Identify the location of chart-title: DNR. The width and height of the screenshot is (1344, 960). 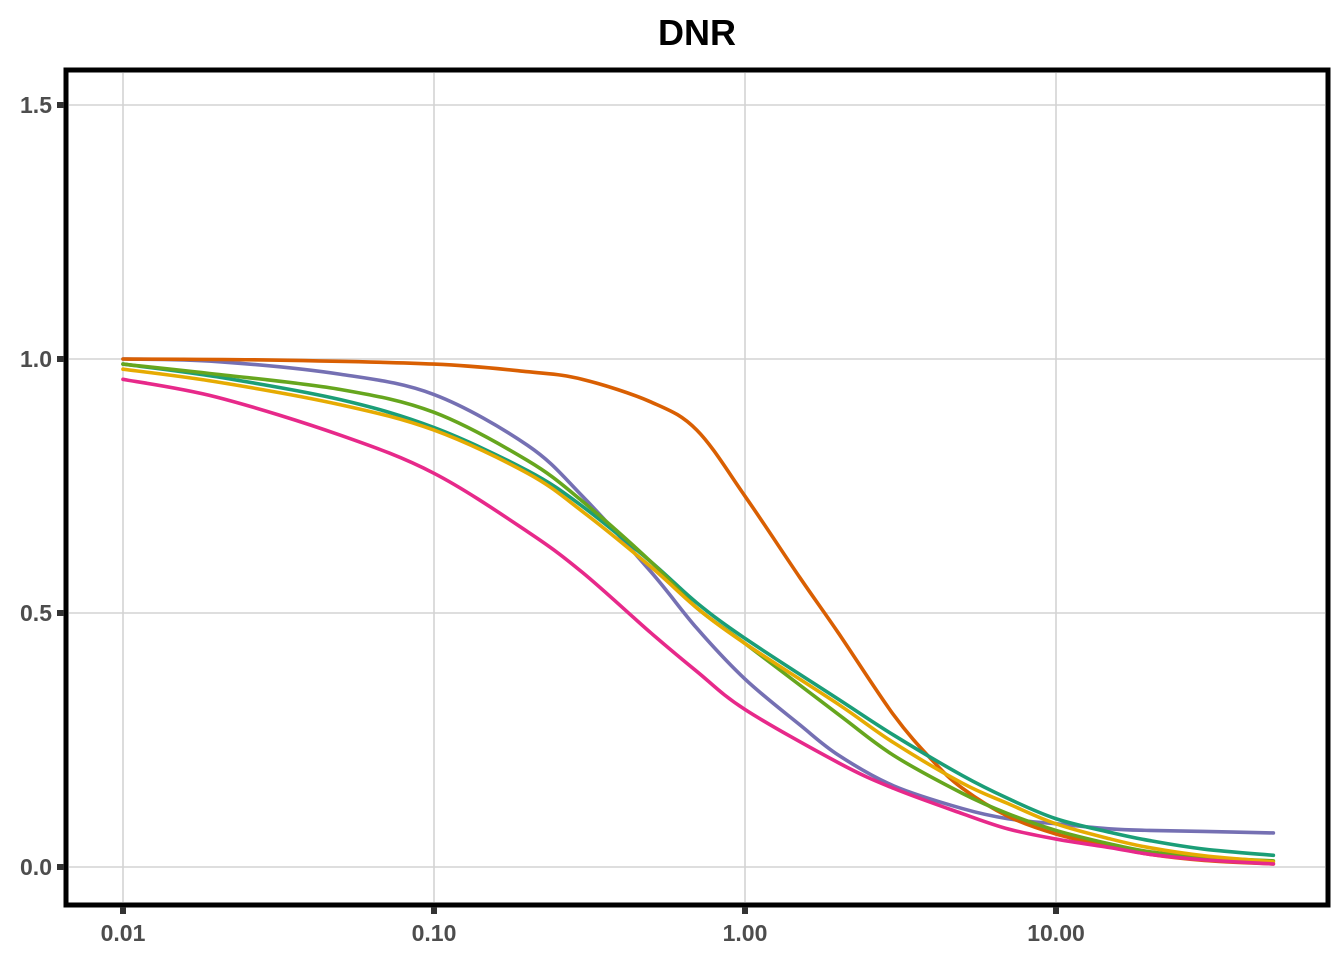
(697, 32).